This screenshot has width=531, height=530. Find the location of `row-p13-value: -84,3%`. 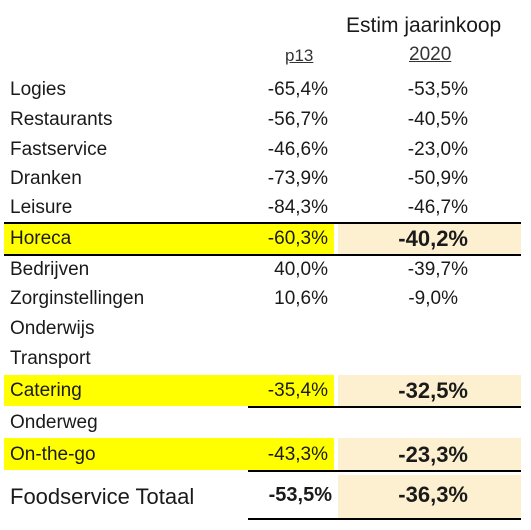

row-p13-value: -84,3% is located at coordinates (297, 207).